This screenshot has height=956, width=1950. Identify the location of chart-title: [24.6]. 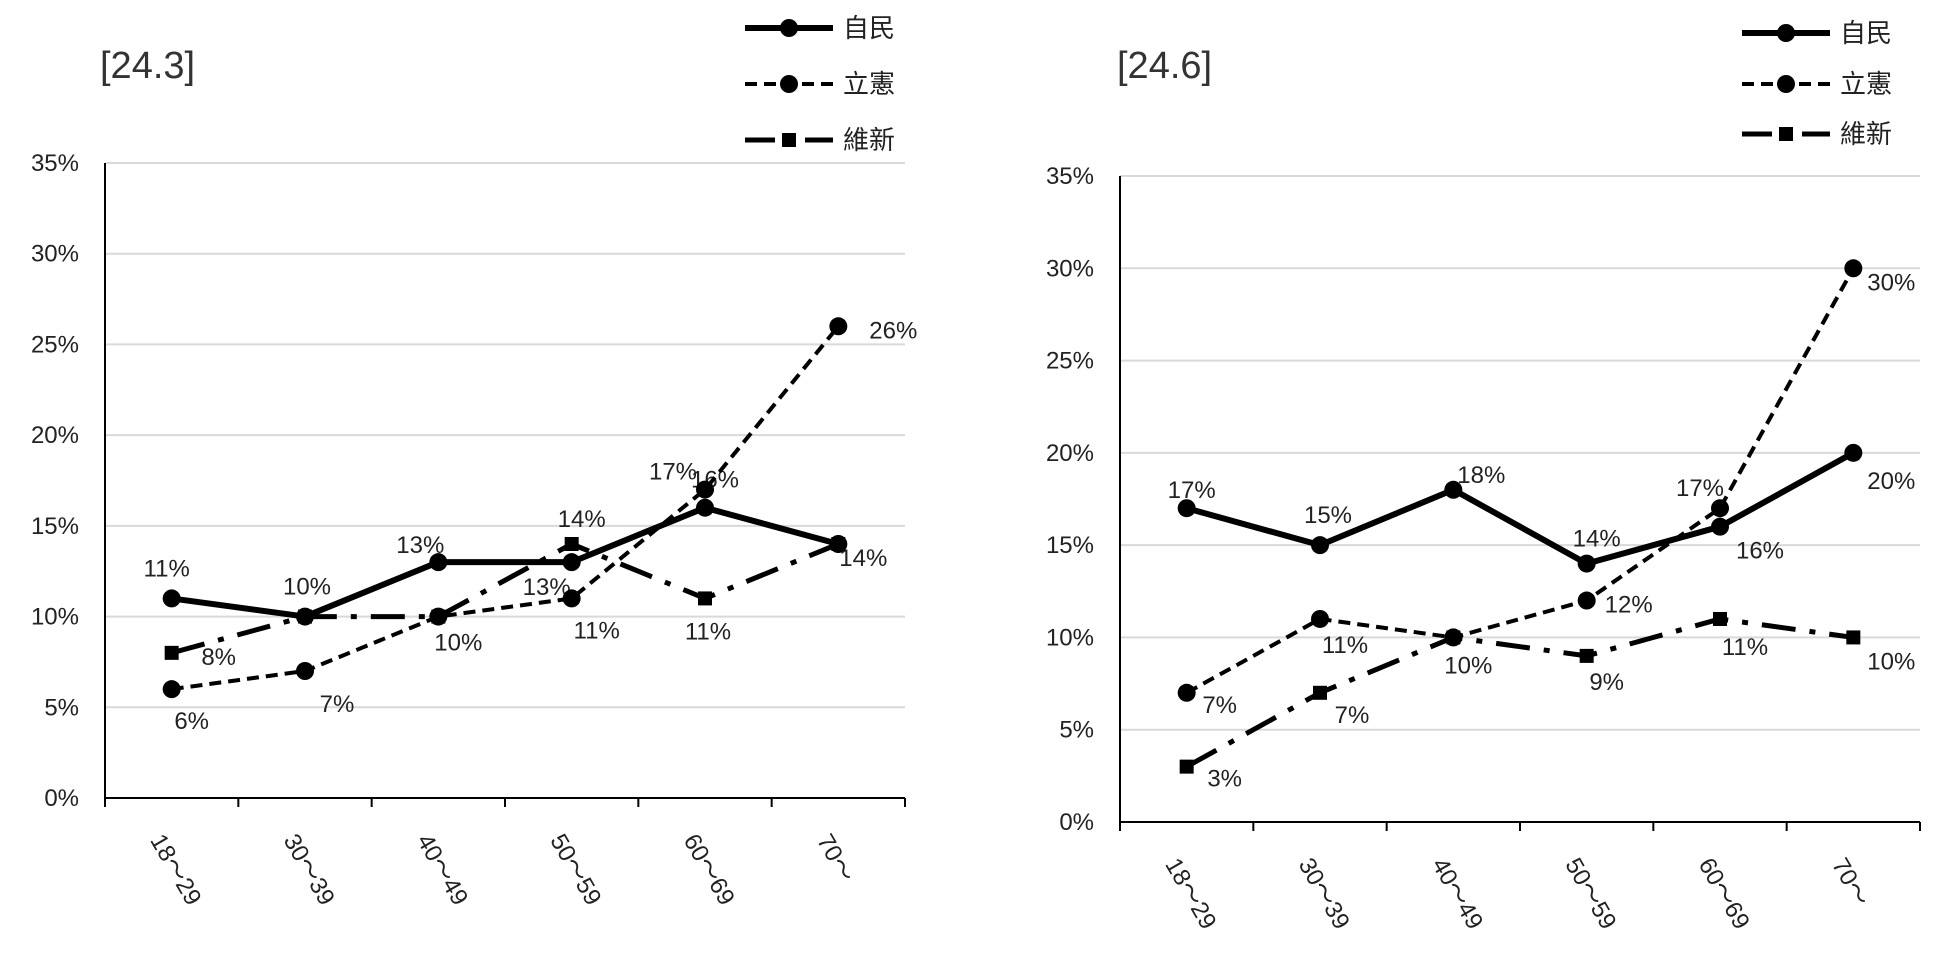
(1164, 66).